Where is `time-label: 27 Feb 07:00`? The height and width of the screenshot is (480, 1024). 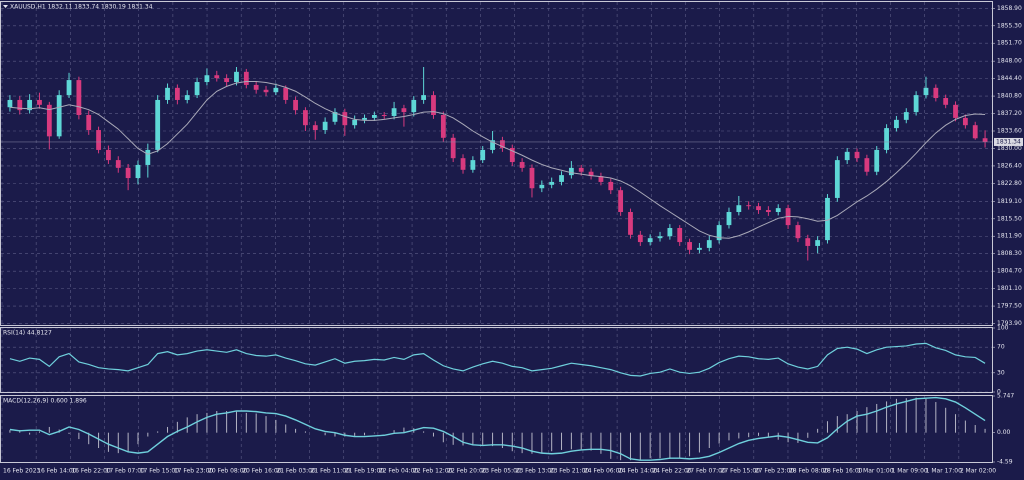
time-label: 27 Feb 07:00 is located at coordinates (706, 471).